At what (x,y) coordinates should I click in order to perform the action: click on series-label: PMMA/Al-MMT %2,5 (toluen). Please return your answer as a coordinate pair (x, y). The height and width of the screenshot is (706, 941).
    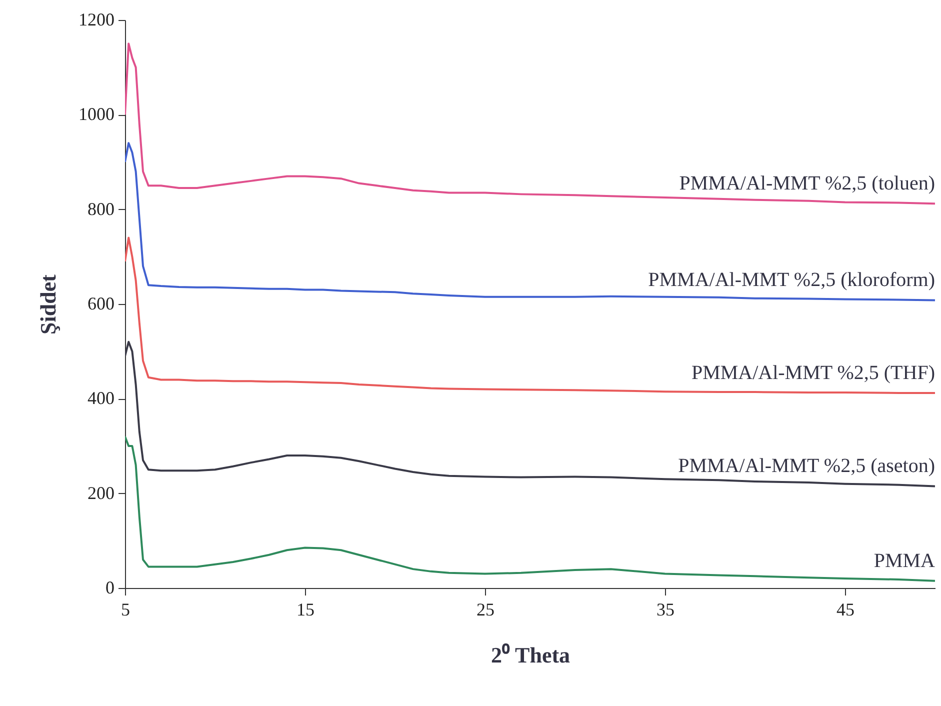
    Looking at the image, I should click on (807, 183).